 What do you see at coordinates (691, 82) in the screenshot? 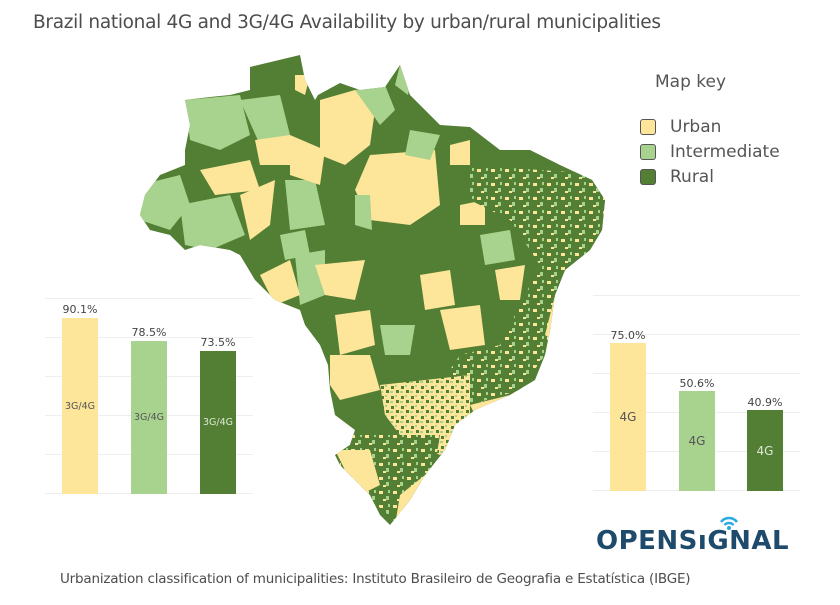
I see `legend-title: Map key` at bounding box center [691, 82].